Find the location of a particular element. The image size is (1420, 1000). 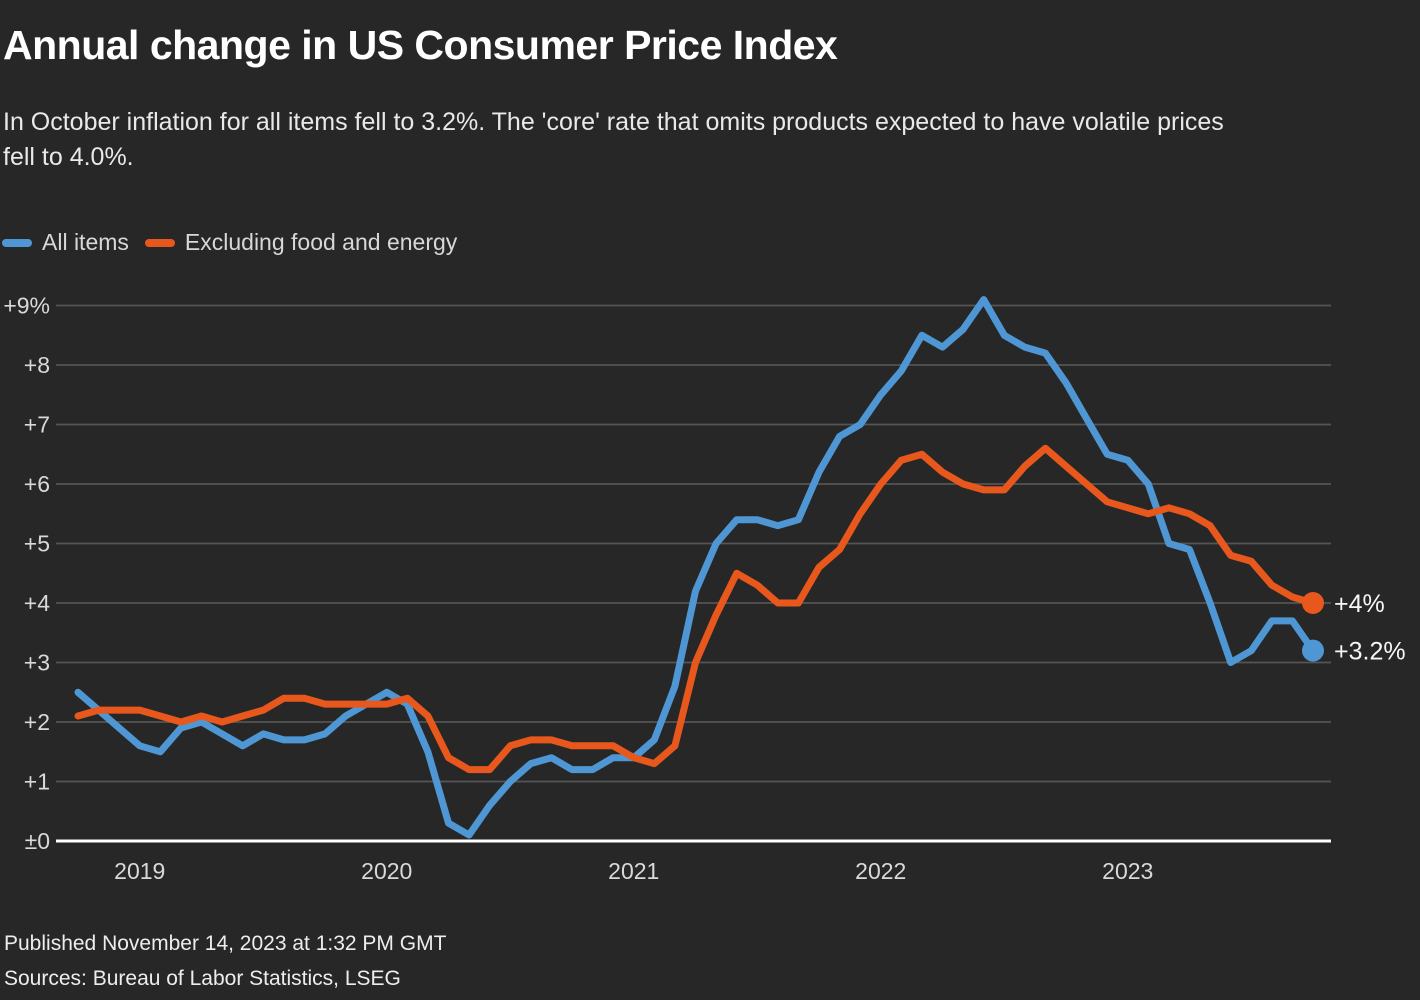

core-end-dot is located at coordinates (1313, 603).